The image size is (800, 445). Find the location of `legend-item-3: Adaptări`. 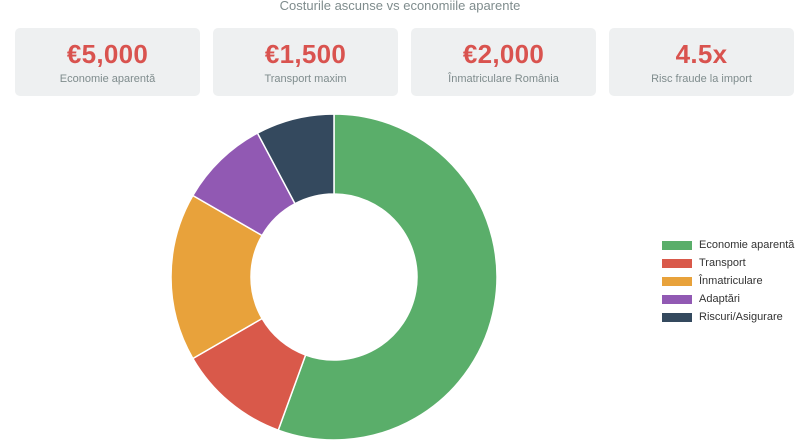

legend-item-3: Adaptări is located at coordinates (728, 299).